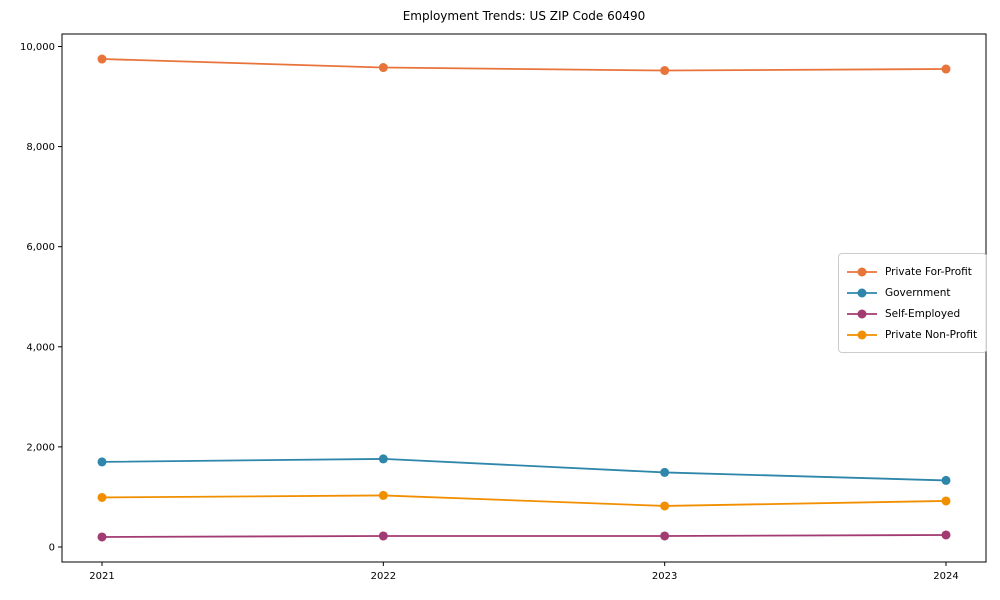 Image resolution: width=1000 pixels, height=600 pixels. I want to click on data-point-government-2023, so click(665, 472).